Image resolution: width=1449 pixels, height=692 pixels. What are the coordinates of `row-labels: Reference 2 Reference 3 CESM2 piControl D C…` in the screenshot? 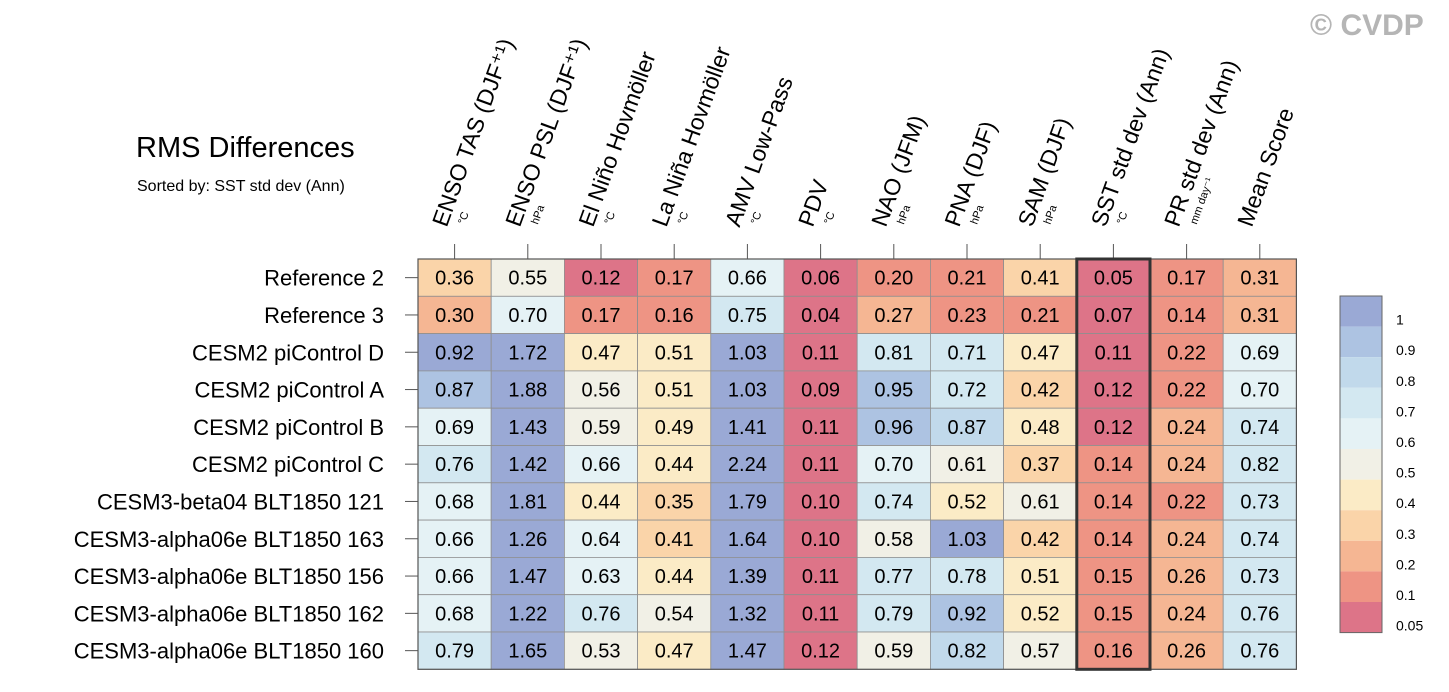 It's located at (246, 465).